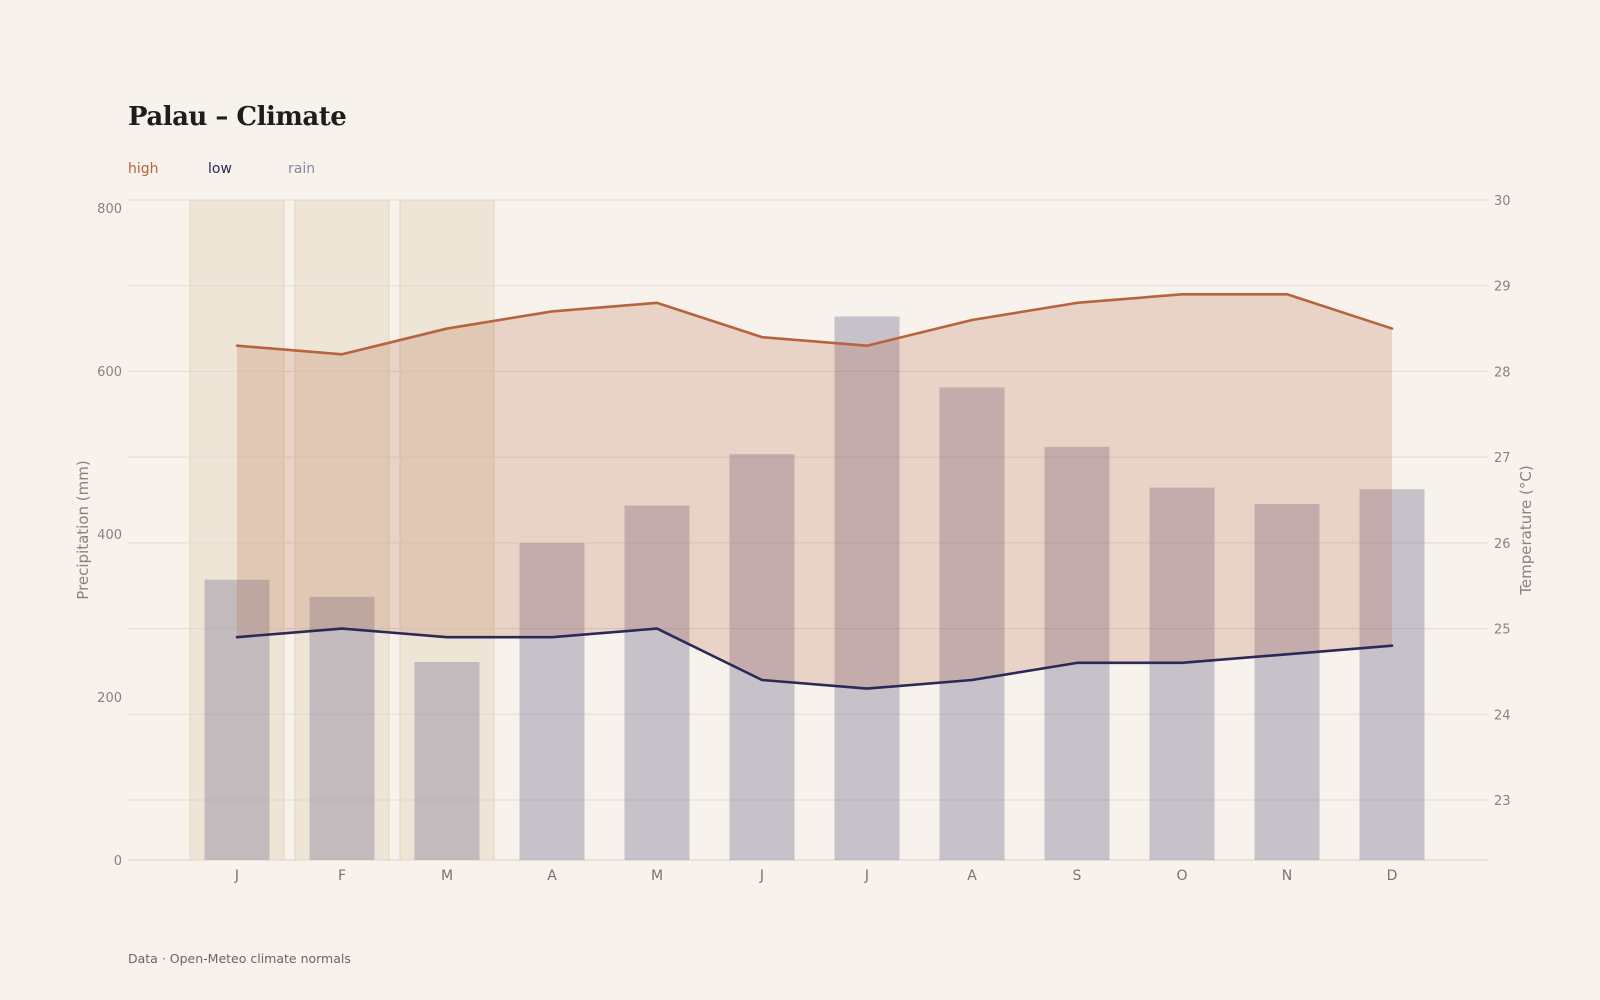 This screenshot has width=1600, height=1000. What do you see at coordinates (1502, 630) in the screenshot?
I see `y-tick-label-right: 25` at bounding box center [1502, 630].